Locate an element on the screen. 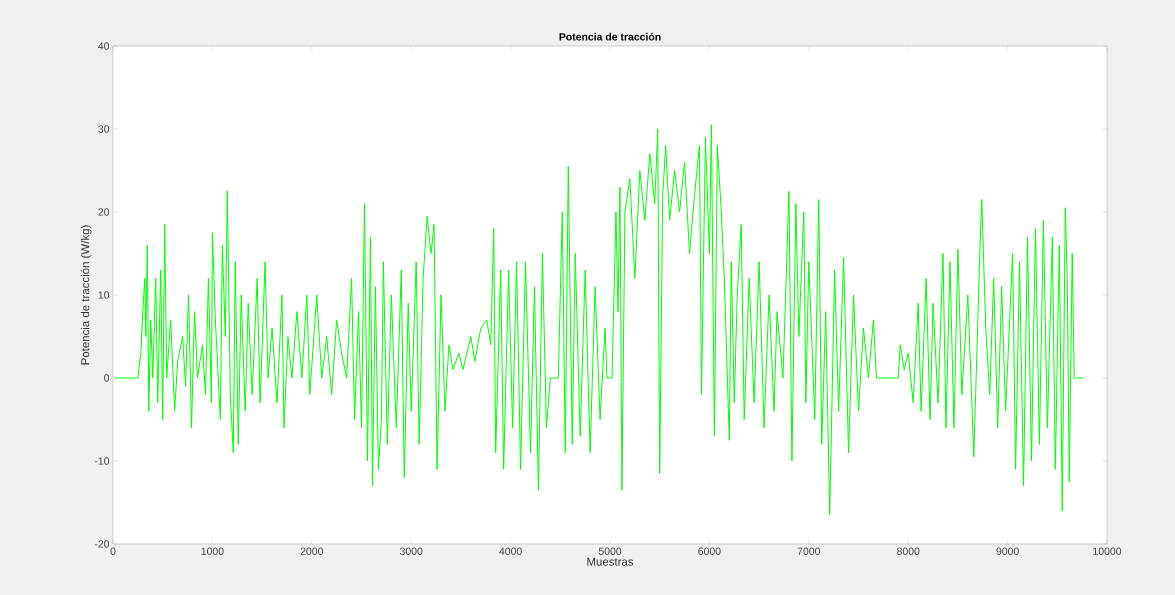  x-tick-label: 8000 is located at coordinates (908, 551).